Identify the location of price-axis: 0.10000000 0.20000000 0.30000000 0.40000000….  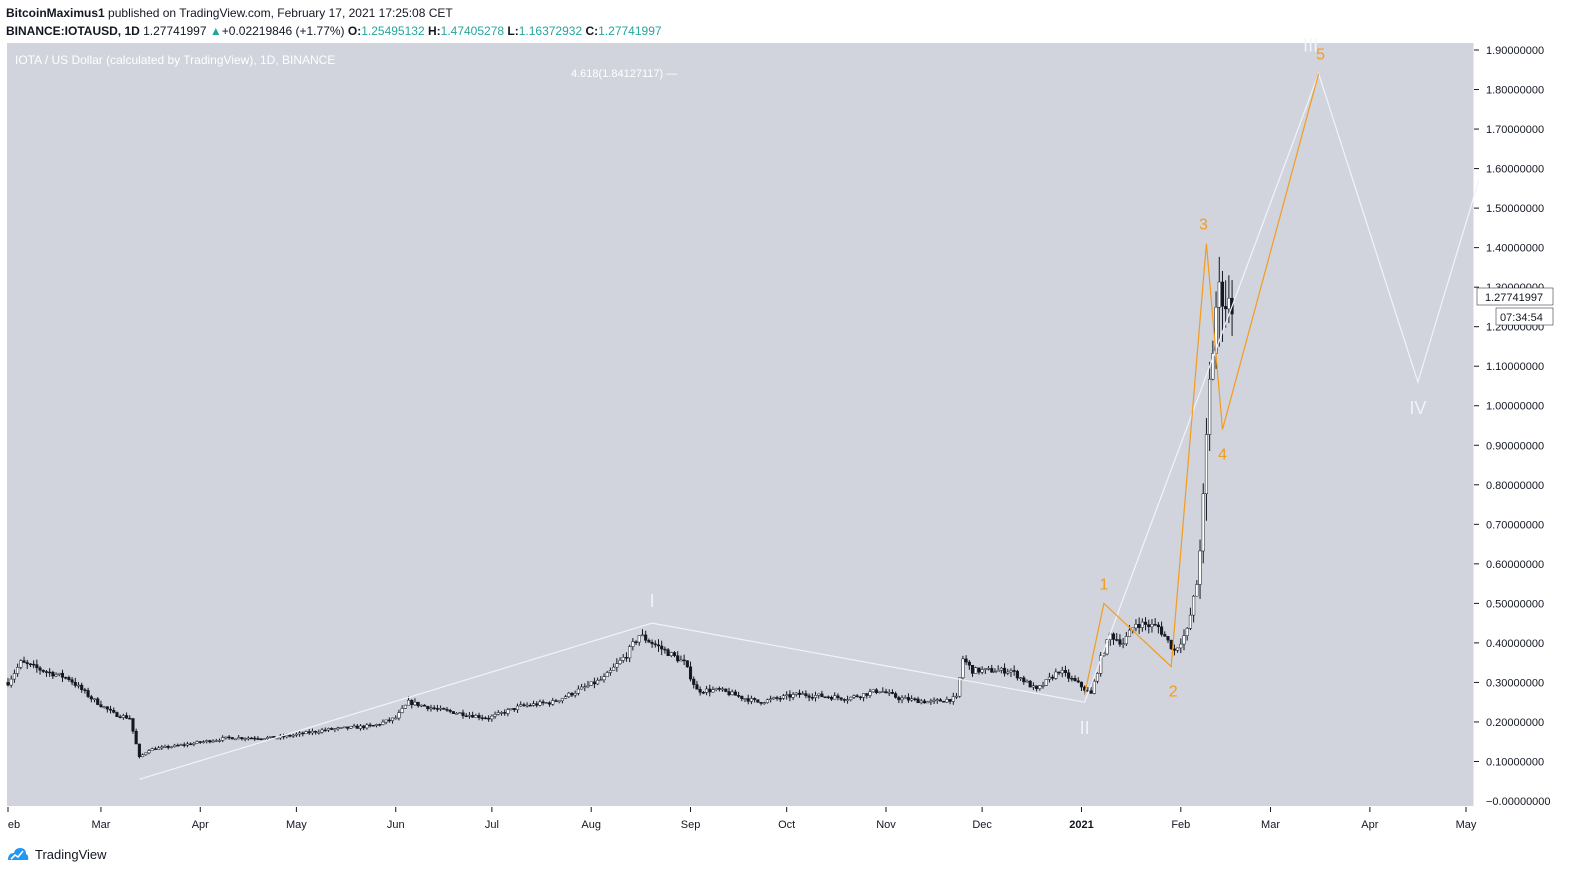
(1512, 426).